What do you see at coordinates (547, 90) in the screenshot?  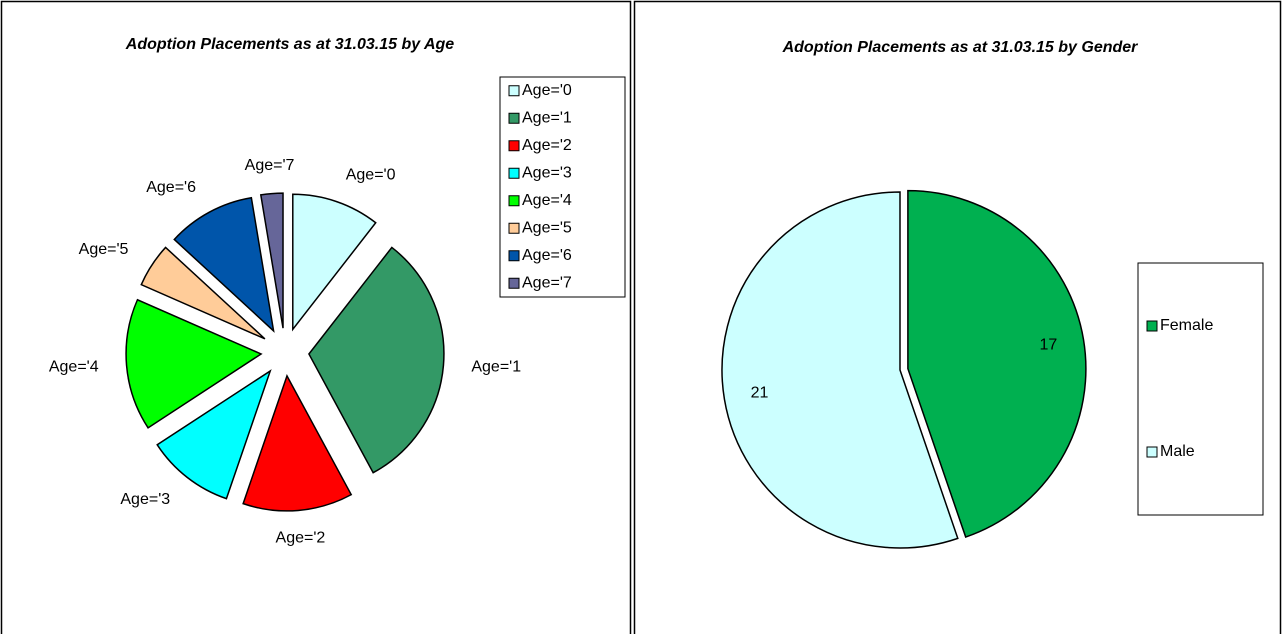 I see `legend-label: Age='0` at bounding box center [547, 90].